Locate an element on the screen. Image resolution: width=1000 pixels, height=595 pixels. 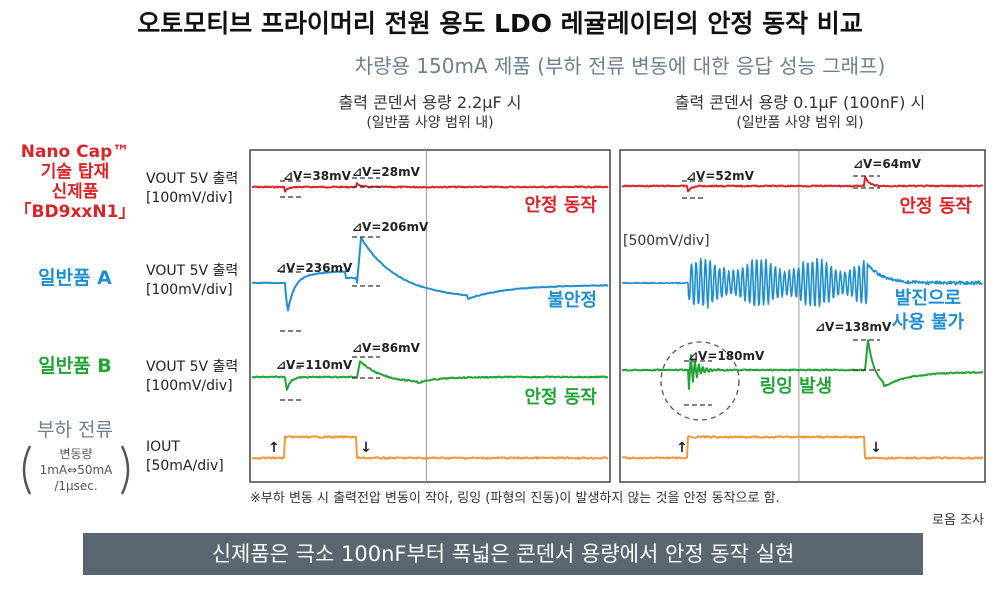
row-label-b: 일반품 B is located at coordinates (75, 366).